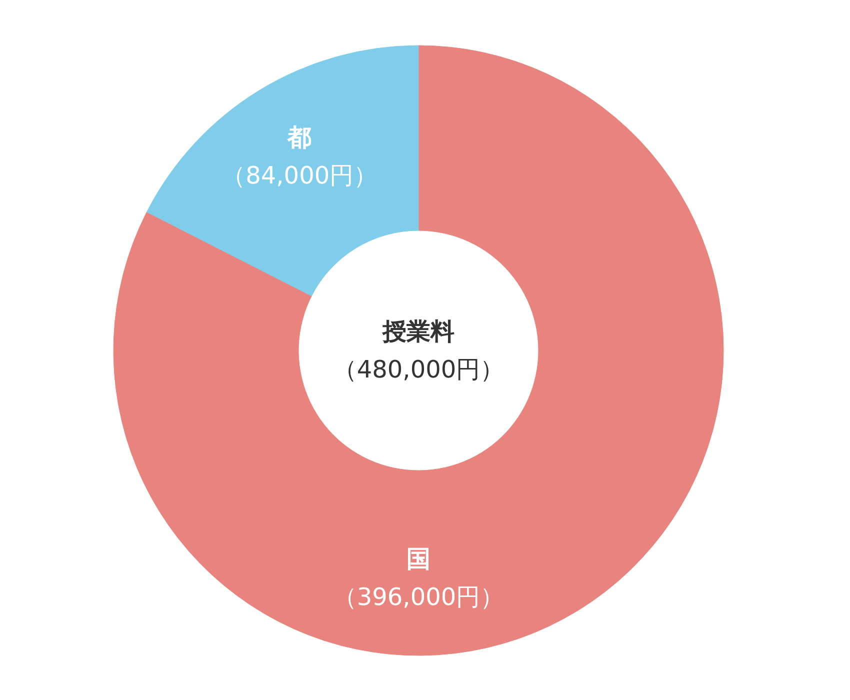 The image size is (850, 700). I want to click on slice-label: 都, so click(299, 138).